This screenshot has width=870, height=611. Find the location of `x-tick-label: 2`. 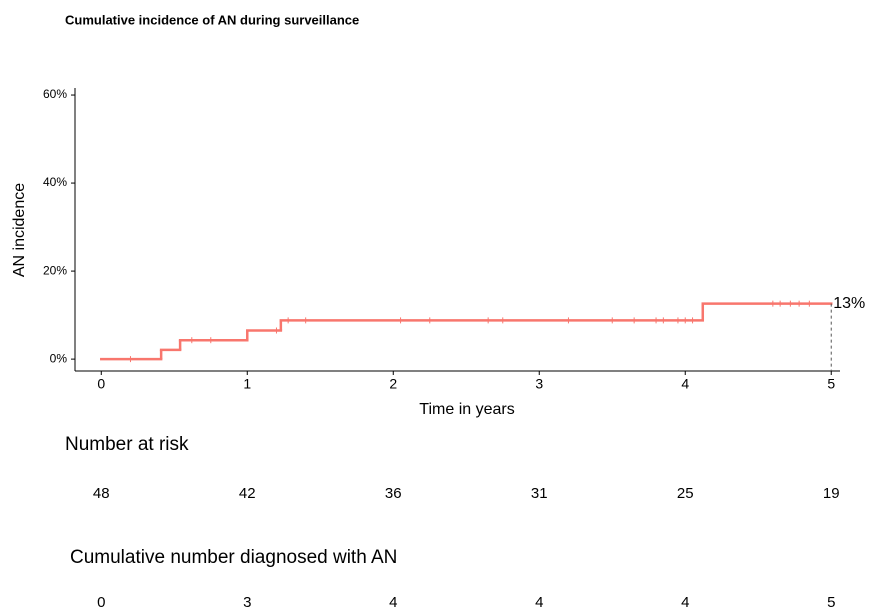

x-tick-label: 2 is located at coordinates (393, 384).